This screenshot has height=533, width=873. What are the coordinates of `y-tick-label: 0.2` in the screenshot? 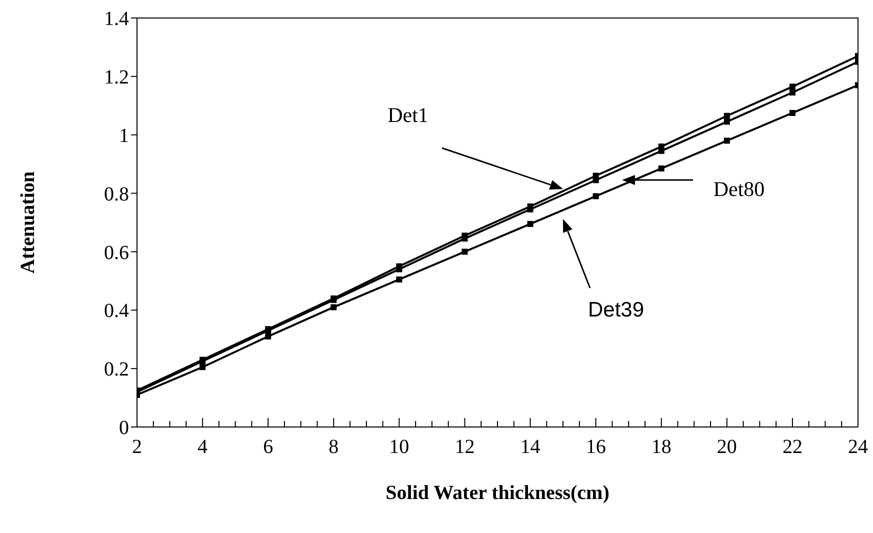 It's located at (116, 369).